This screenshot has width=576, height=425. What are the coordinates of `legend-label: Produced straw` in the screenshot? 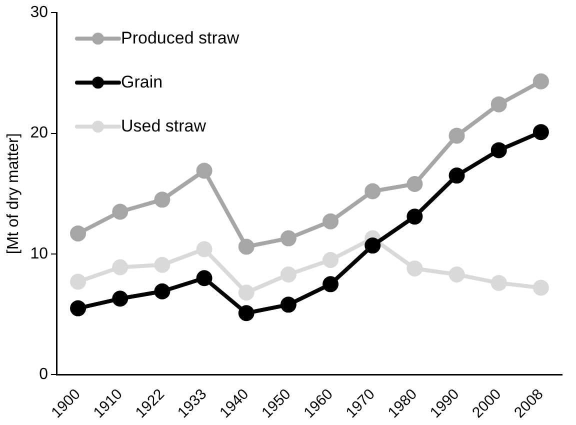 It's located at (180, 38).